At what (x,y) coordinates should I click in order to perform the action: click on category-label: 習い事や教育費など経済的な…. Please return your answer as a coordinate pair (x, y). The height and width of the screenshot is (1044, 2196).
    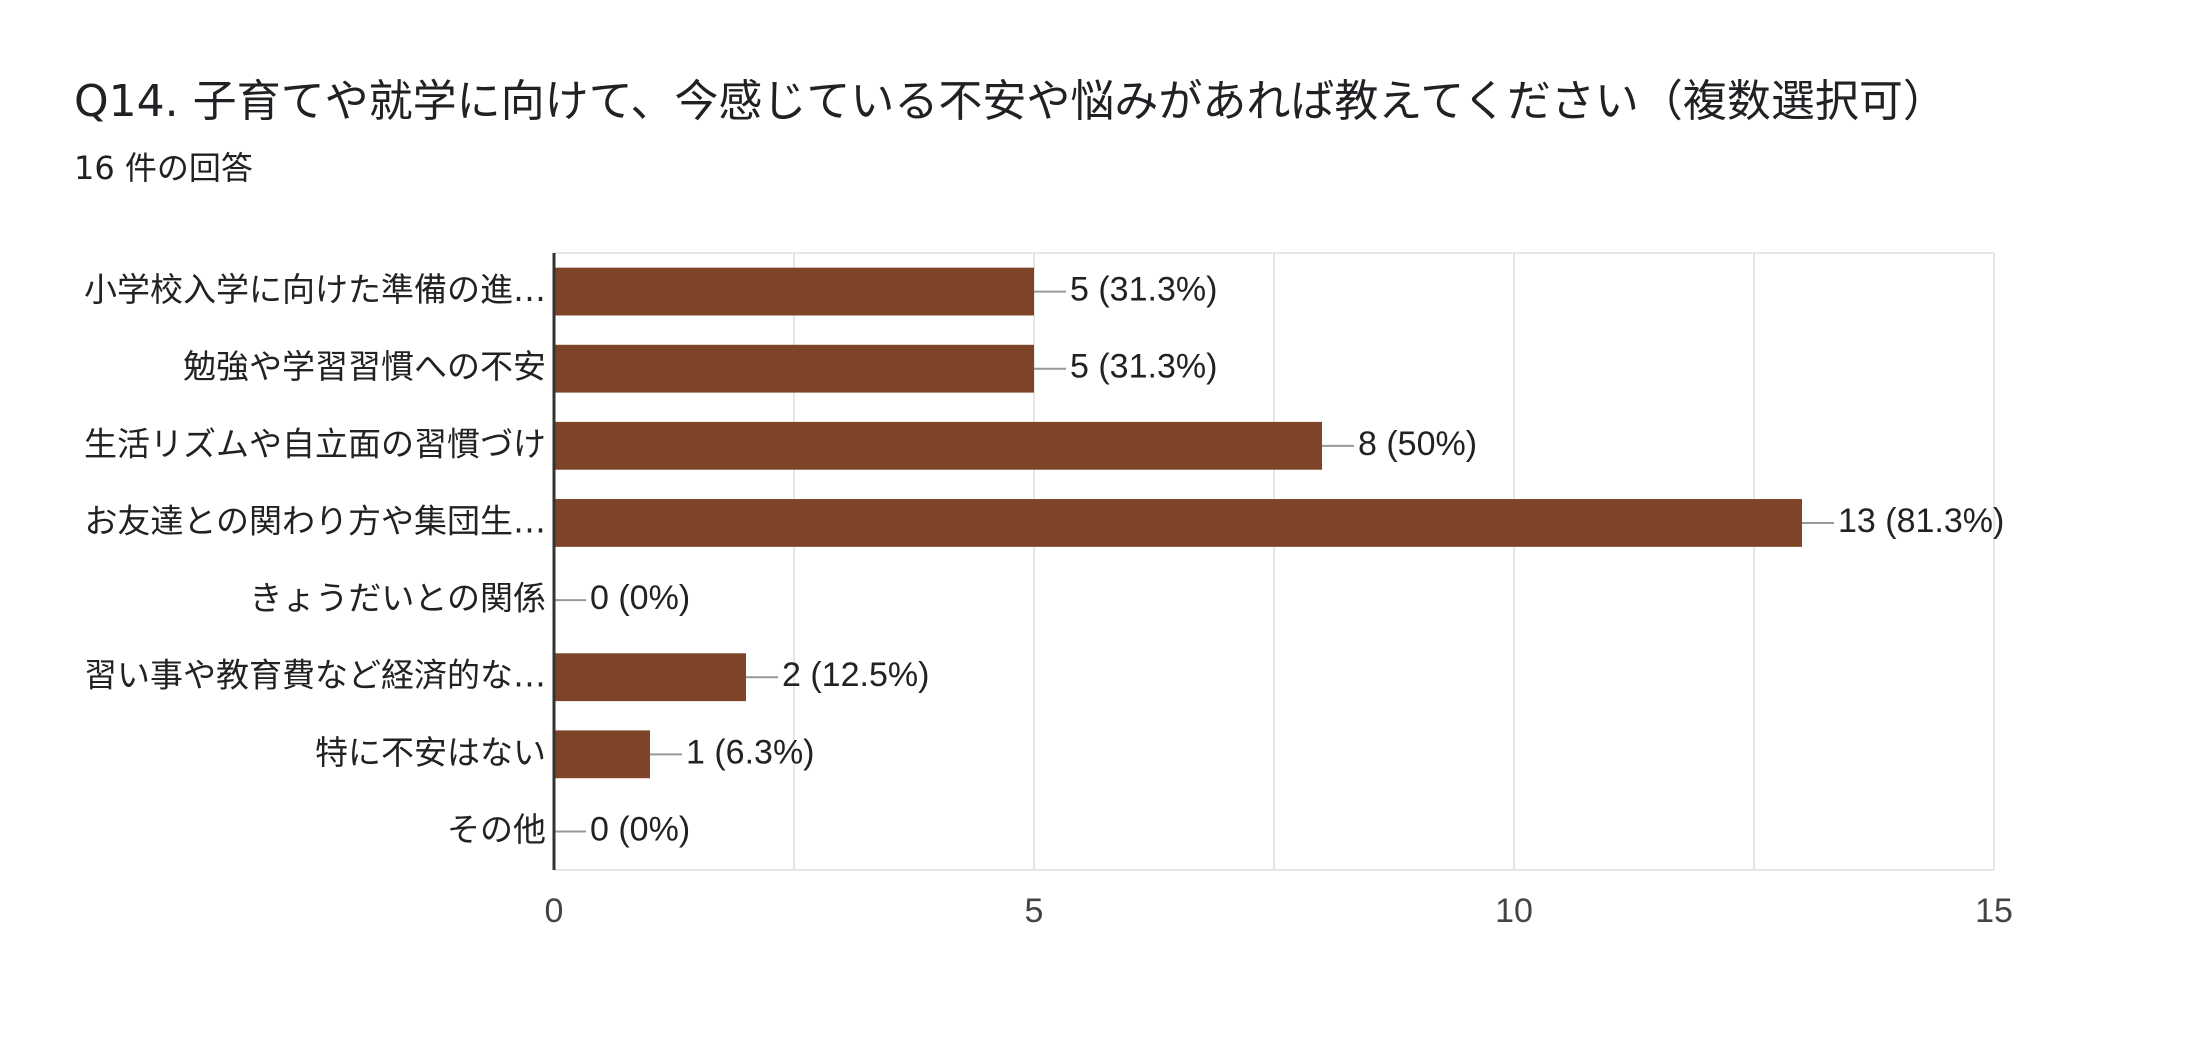
    Looking at the image, I should click on (315, 675).